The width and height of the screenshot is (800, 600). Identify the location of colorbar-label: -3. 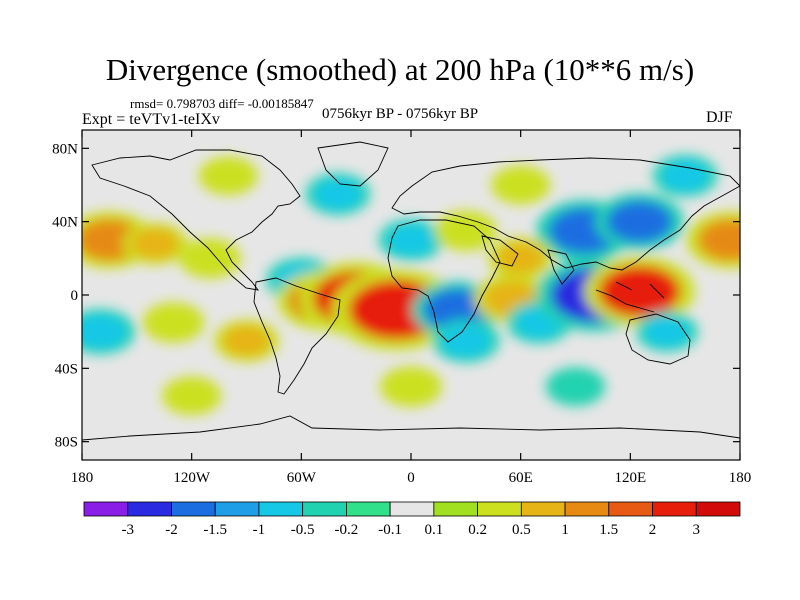
(127, 530).